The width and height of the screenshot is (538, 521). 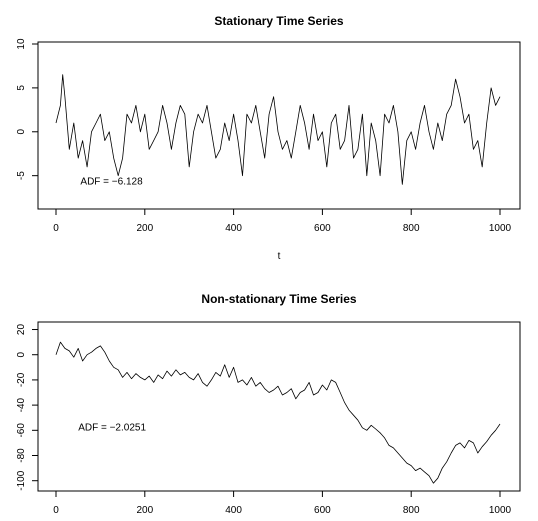 What do you see at coordinates (278, 299) in the screenshot?
I see `nonstationary-title: Non-stationary Time Series` at bounding box center [278, 299].